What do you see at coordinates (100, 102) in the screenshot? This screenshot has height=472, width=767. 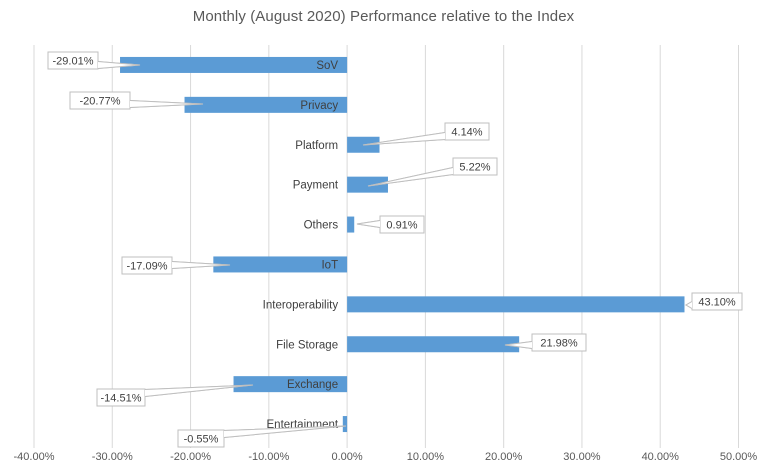 I see `data-label-privacy: -20.77%` at bounding box center [100, 102].